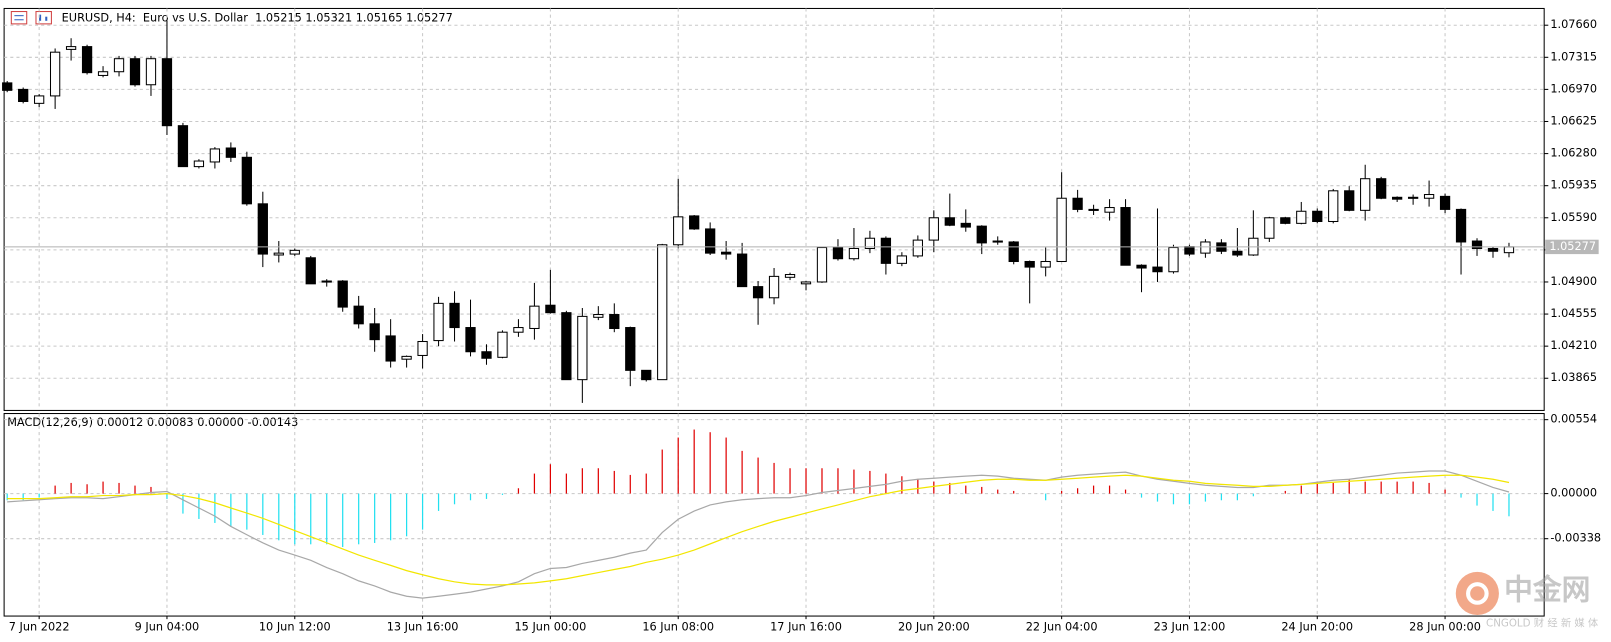 This screenshot has width=1611, height=642. What do you see at coordinates (806, 626) in the screenshot?
I see `x-tick-label: 17 Jun 16:00` at bounding box center [806, 626].